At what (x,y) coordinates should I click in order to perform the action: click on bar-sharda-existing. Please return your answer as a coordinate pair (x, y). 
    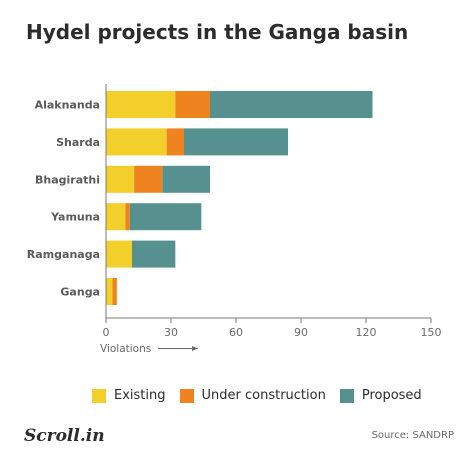
    Looking at the image, I should click on (136, 142).